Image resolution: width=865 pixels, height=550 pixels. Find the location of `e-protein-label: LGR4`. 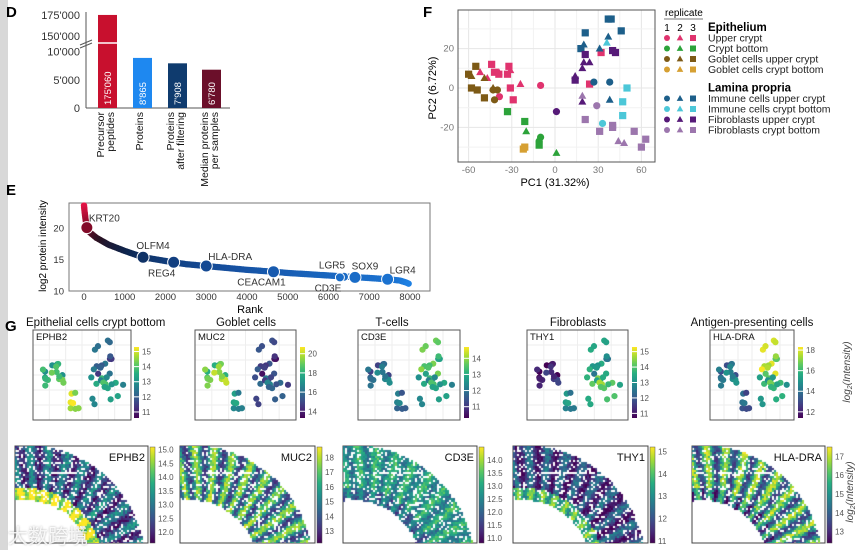

e-protein-label: LGR4 is located at coordinates (403, 270).